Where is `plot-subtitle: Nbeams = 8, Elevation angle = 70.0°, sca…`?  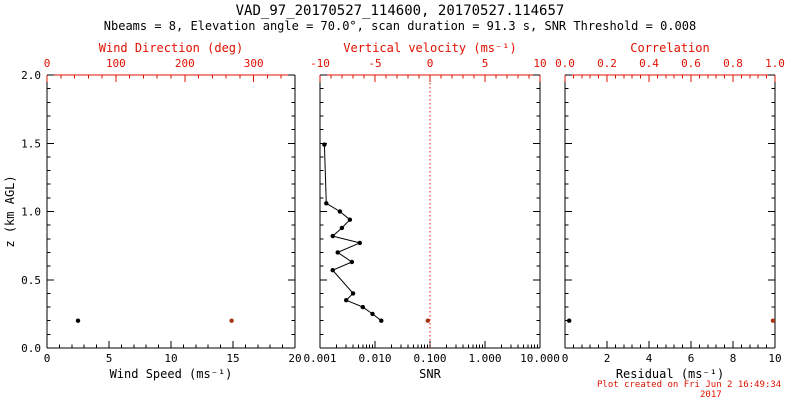 plot-subtitle: Nbeams = 8, Elevation angle = 70.0°, sca… is located at coordinates (400, 26).